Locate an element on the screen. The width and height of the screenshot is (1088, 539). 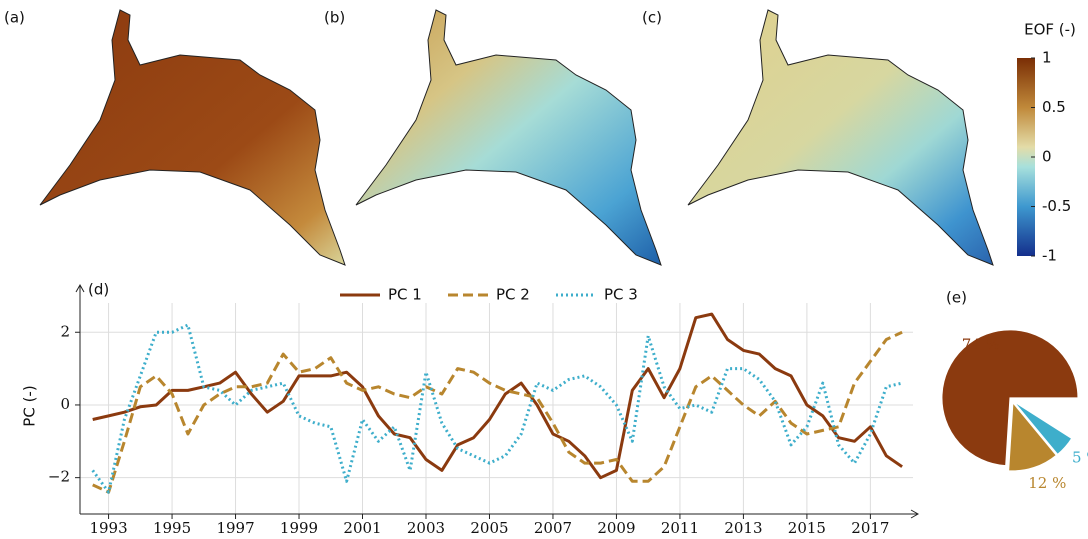
legend-label: PC 1 is located at coordinates (405, 295).